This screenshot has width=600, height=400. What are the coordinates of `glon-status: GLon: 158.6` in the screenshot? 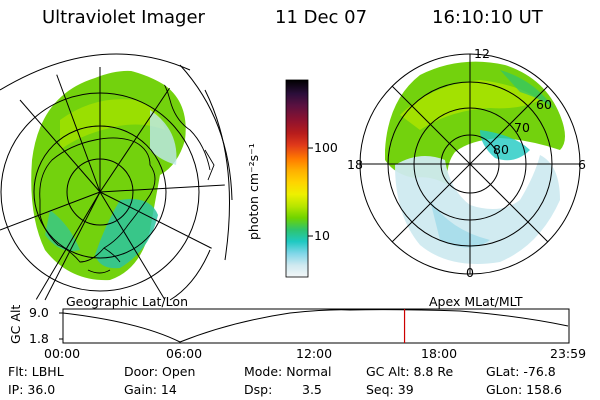 It's located at (524, 389).